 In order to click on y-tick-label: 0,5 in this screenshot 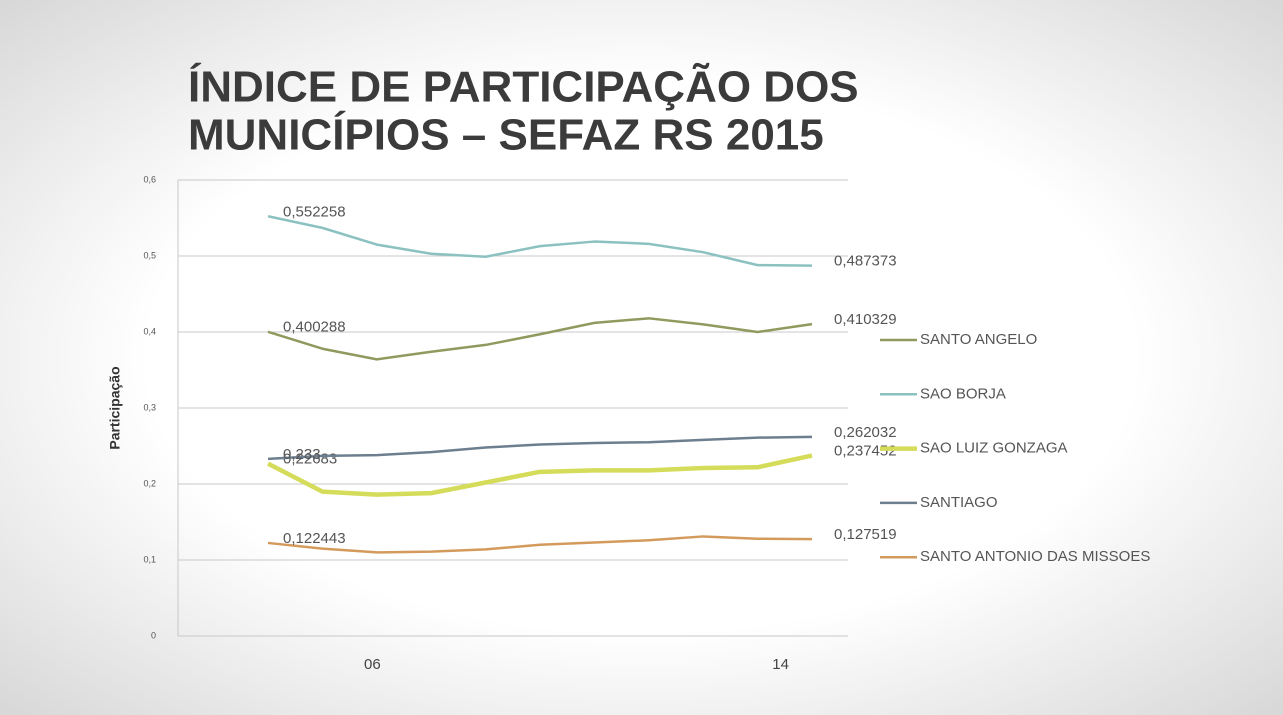, I will do `click(149, 255)`.